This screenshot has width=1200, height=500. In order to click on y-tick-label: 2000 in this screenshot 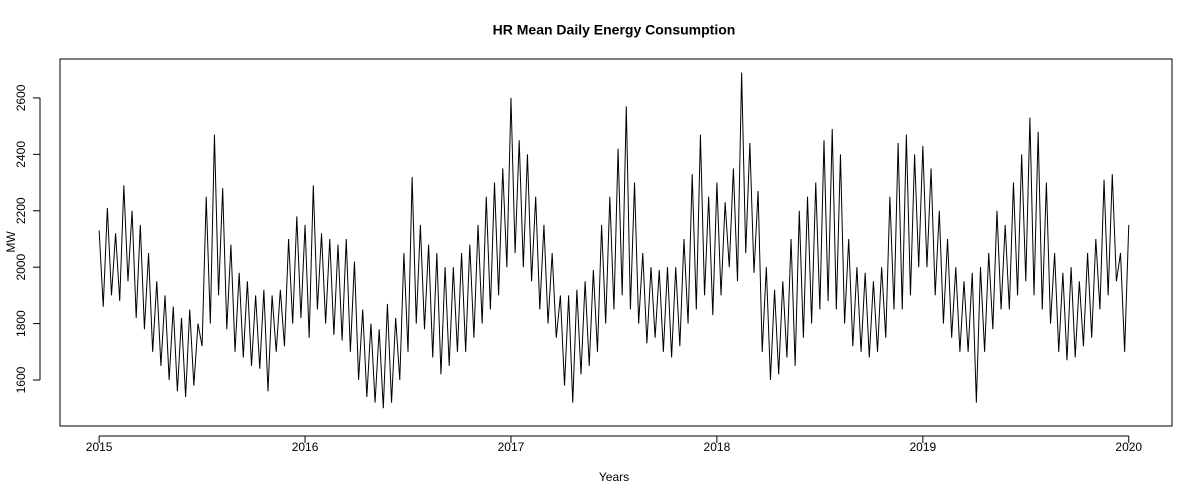, I will do `click(21, 267)`.